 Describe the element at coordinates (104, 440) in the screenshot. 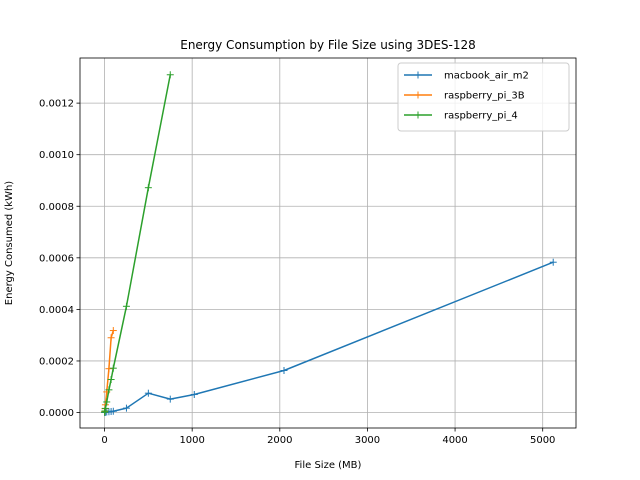

I see `x-tick-label: 0` at that location.